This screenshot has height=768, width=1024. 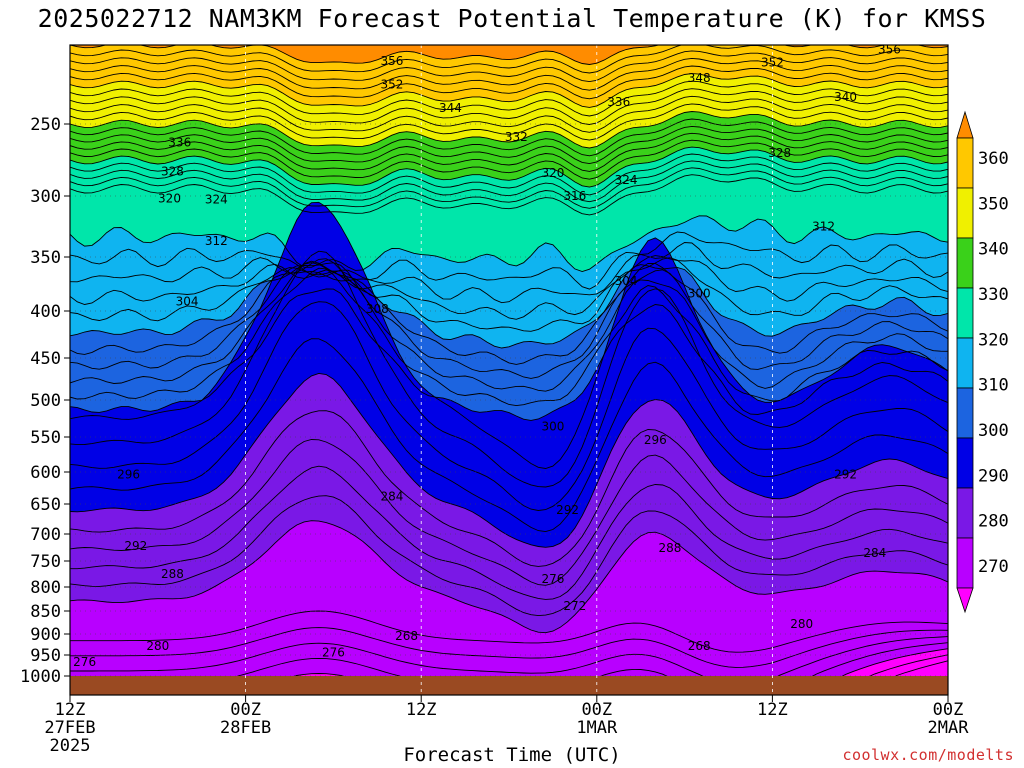 What do you see at coordinates (993, 431) in the screenshot?
I see `colorbar-label: 300` at bounding box center [993, 431].